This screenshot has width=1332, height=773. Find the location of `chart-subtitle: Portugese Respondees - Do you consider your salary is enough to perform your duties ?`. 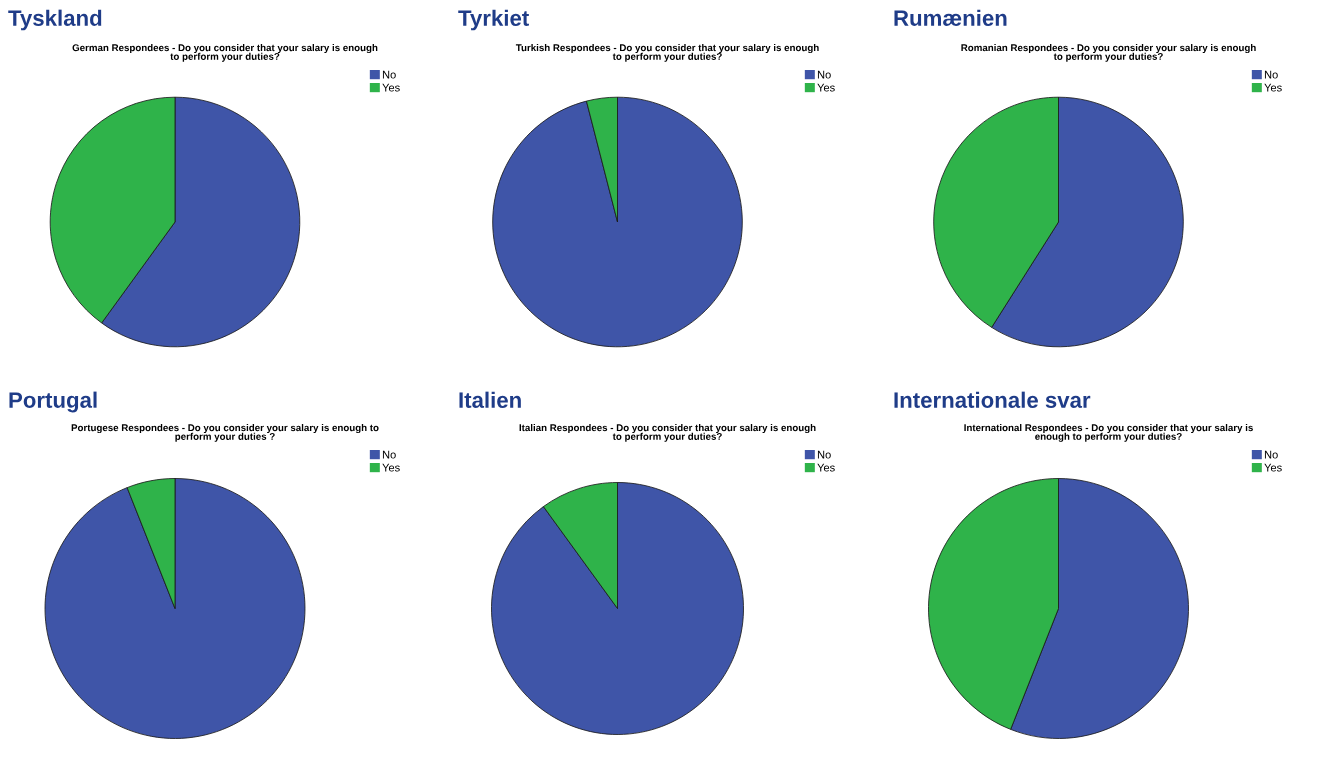

chart-subtitle: Portugese Respondees - Do you consider your salary is enough to perform your duties ? is located at coordinates (225, 433).